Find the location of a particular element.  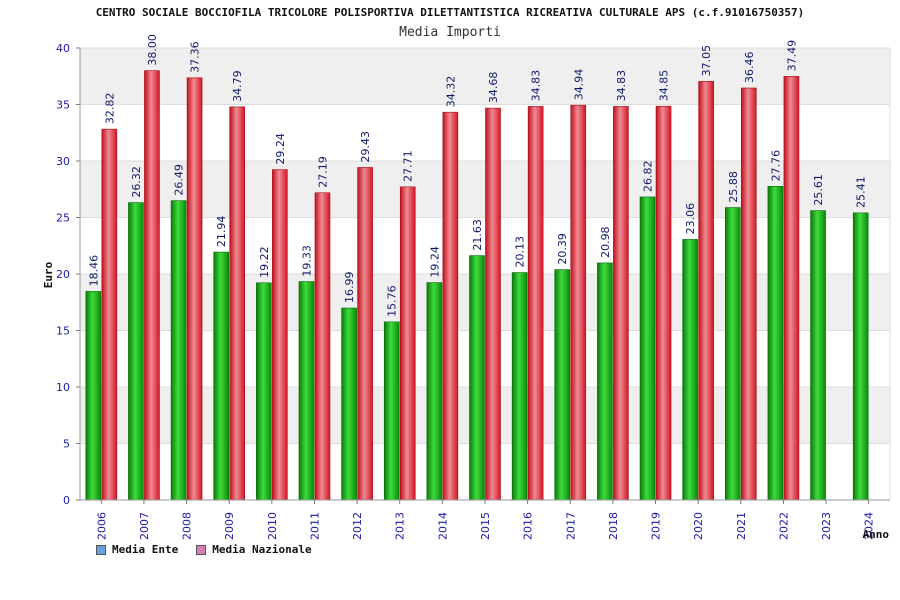

x-tick-label-2009: 2009 is located at coordinates (229, 526).